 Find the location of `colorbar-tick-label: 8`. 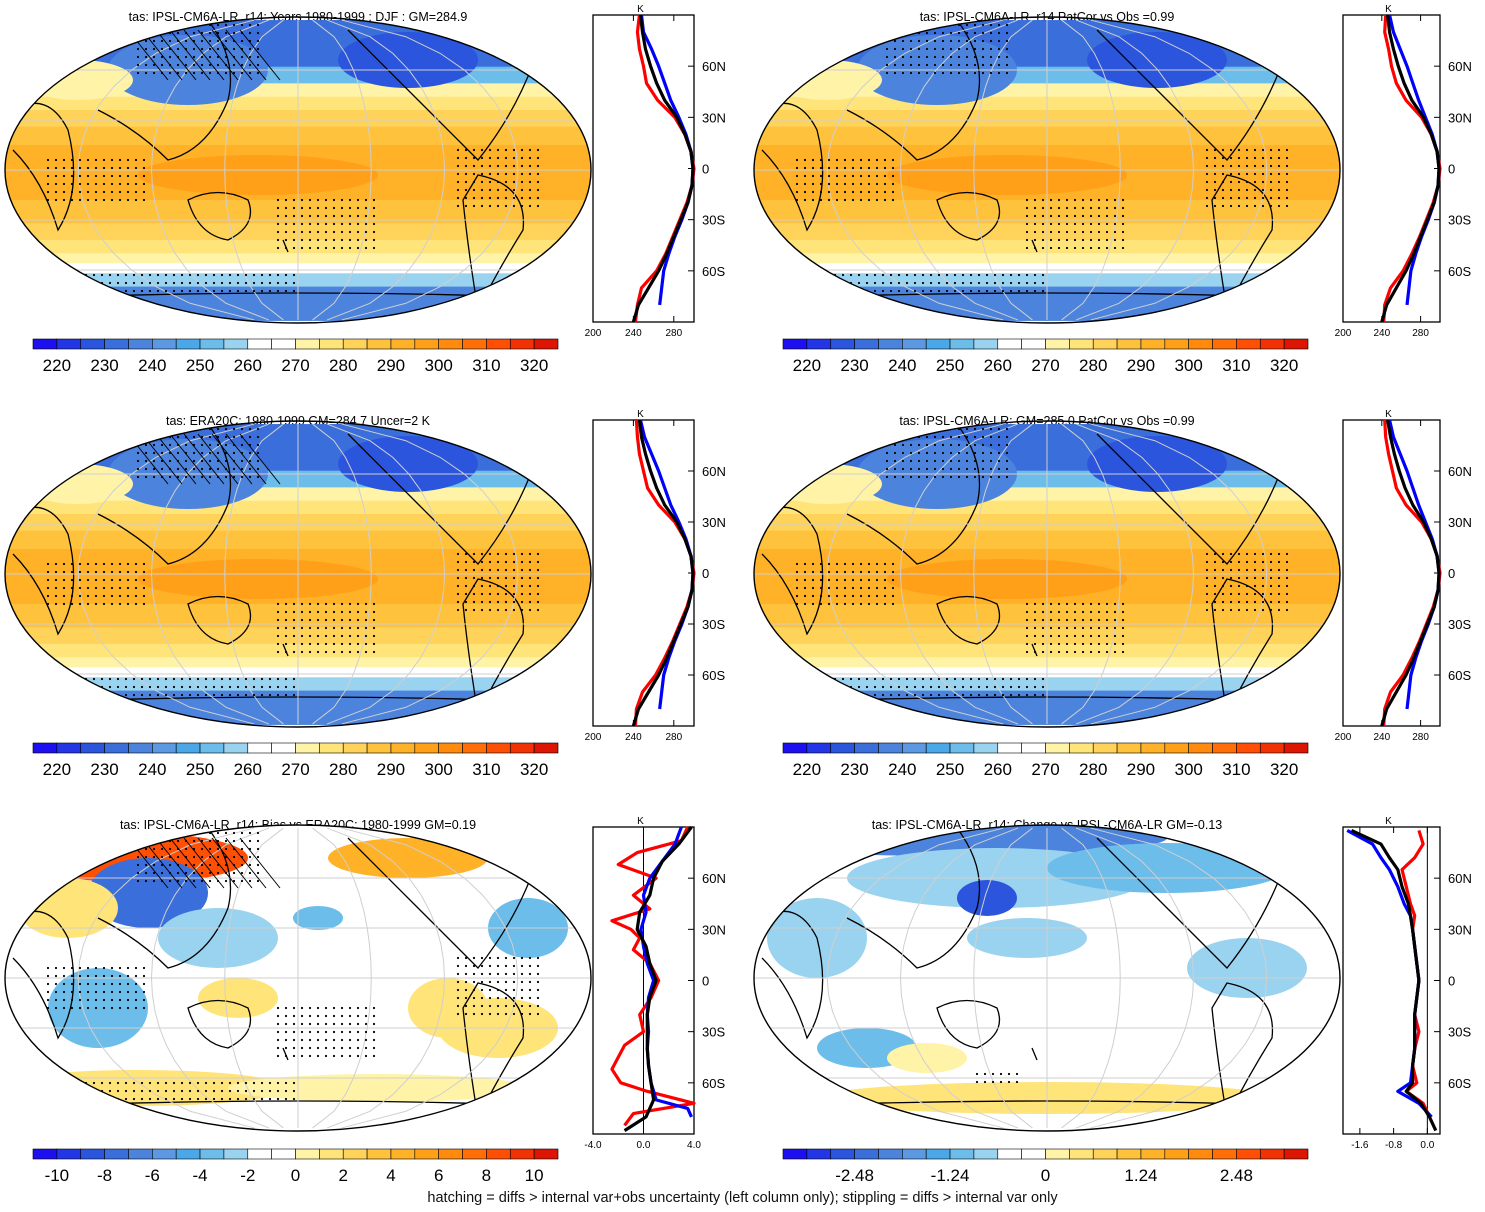

colorbar-tick-label: 8 is located at coordinates (486, 1175).